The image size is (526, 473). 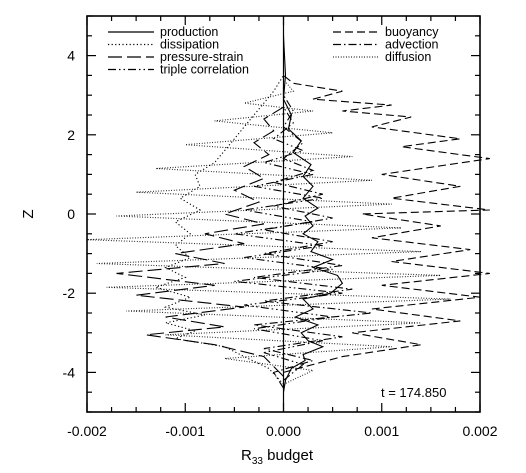 I want to click on legend-label-pressure-strain: pressure-strain, so click(x=201, y=57).